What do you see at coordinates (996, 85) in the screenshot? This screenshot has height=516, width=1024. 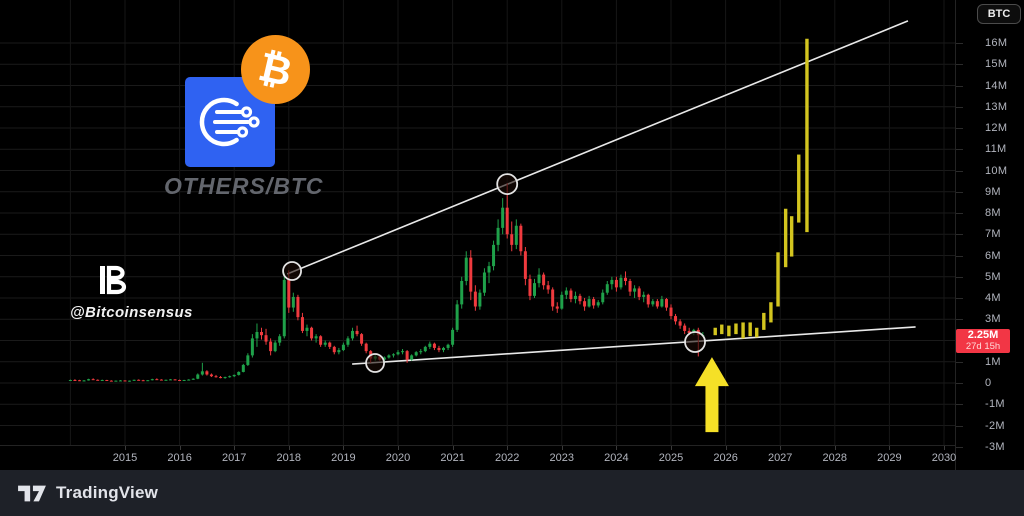 I see `price-axis-label: 14M` at bounding box center [996, 85].